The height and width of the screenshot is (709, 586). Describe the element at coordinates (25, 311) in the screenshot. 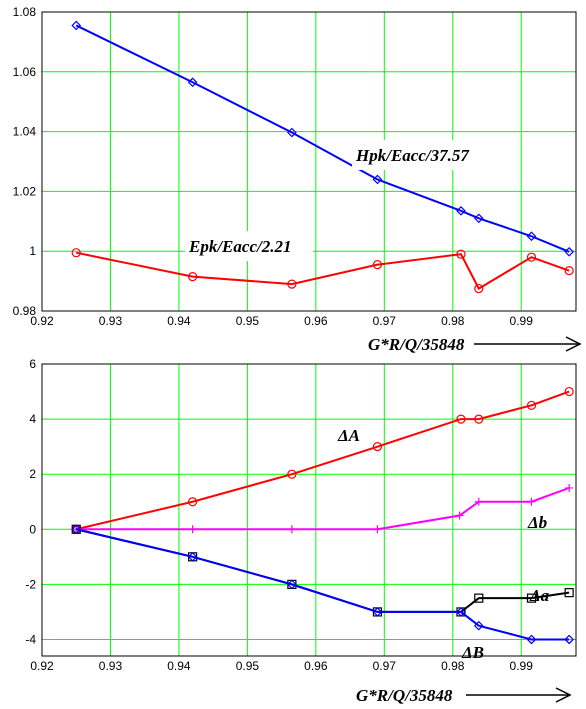

I see `y-tick-label: 0.98` at that location.